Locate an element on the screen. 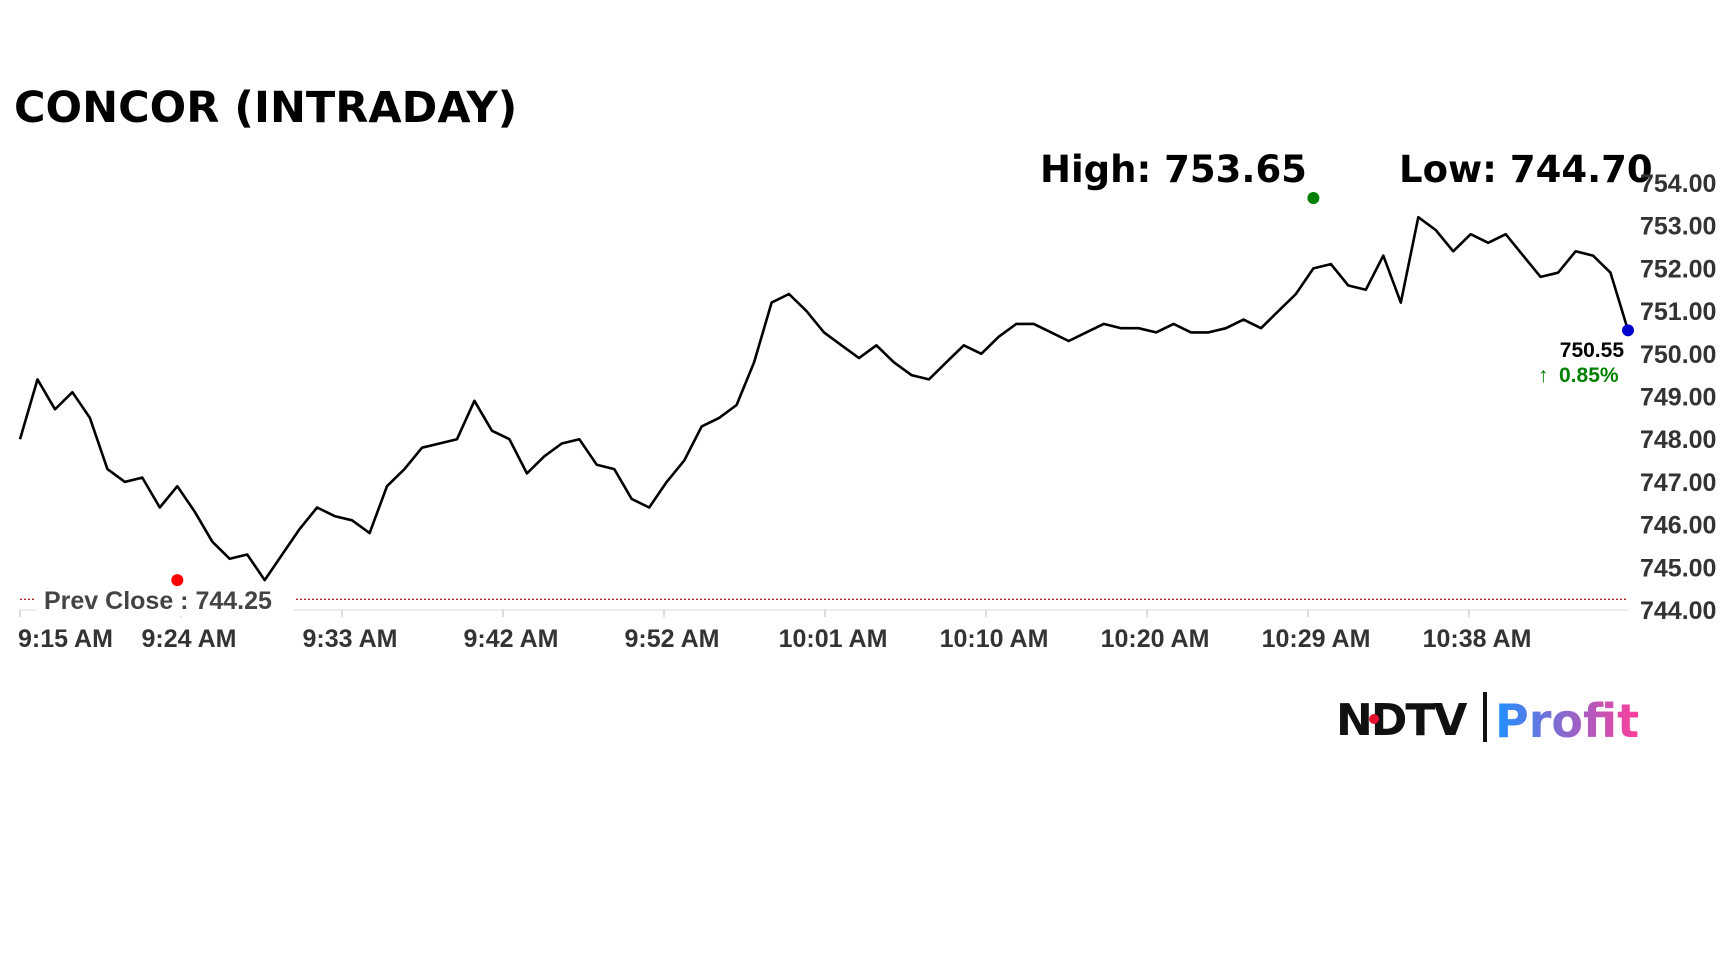 This screenshot has height=972, width=1728. y-tick-label: 745.00 is located at coordinates (1678, 568).